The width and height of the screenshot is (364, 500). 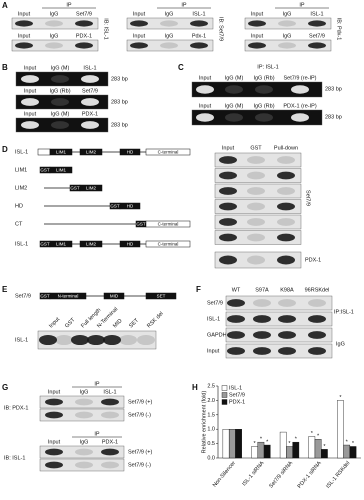 I want to click on legend-label: Set7/9, so click(x=237, y=395).